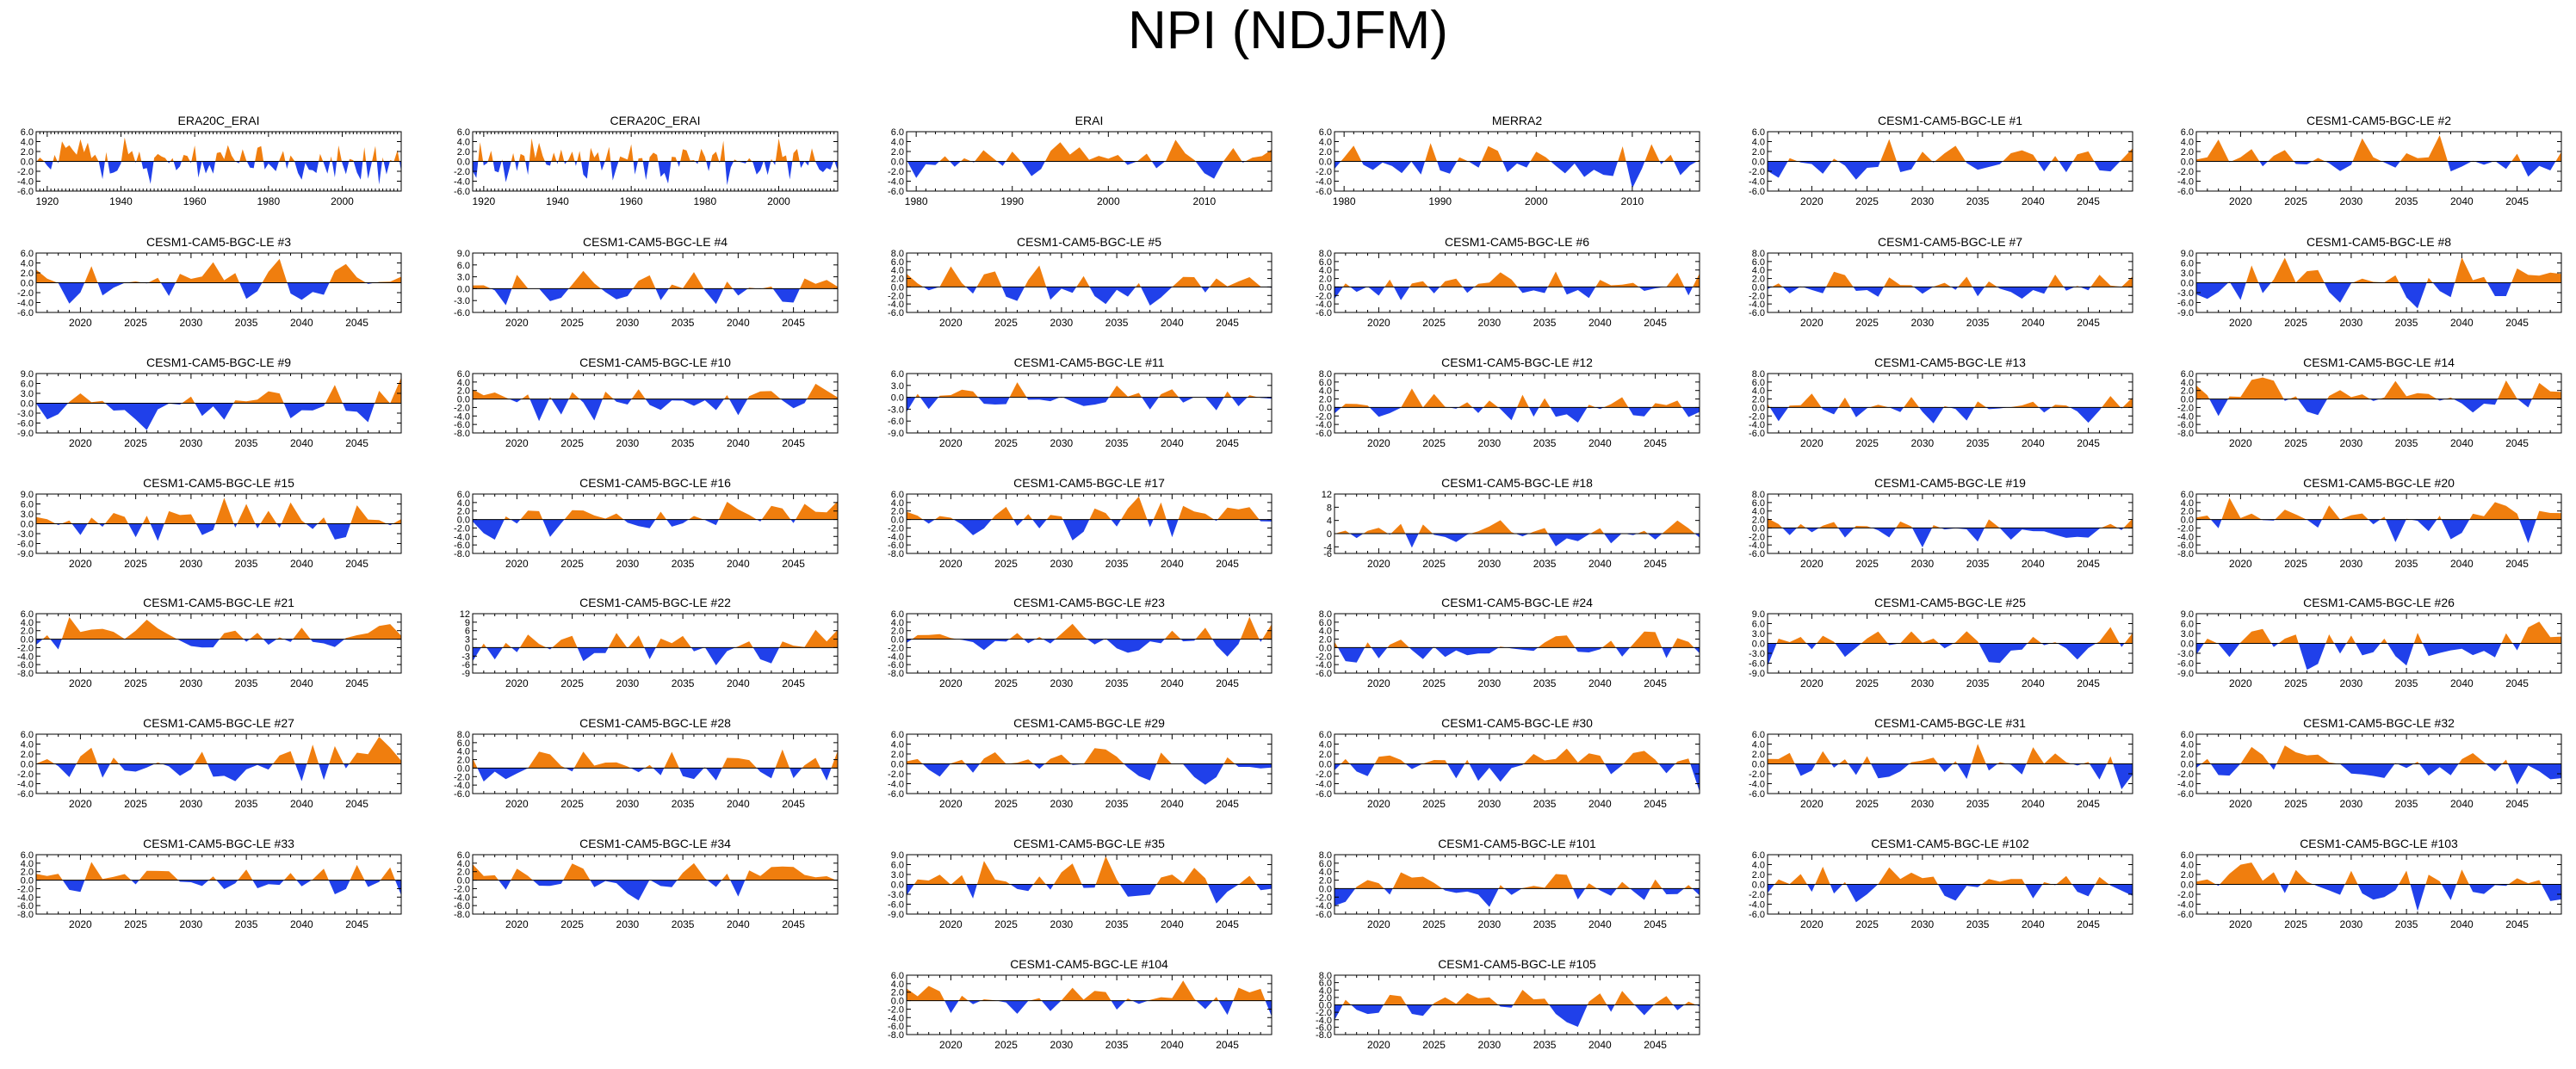 The width and height of the screenshot is (2576, 1069). I want to click on y-tick-label: 3.0, so click(464, 278).